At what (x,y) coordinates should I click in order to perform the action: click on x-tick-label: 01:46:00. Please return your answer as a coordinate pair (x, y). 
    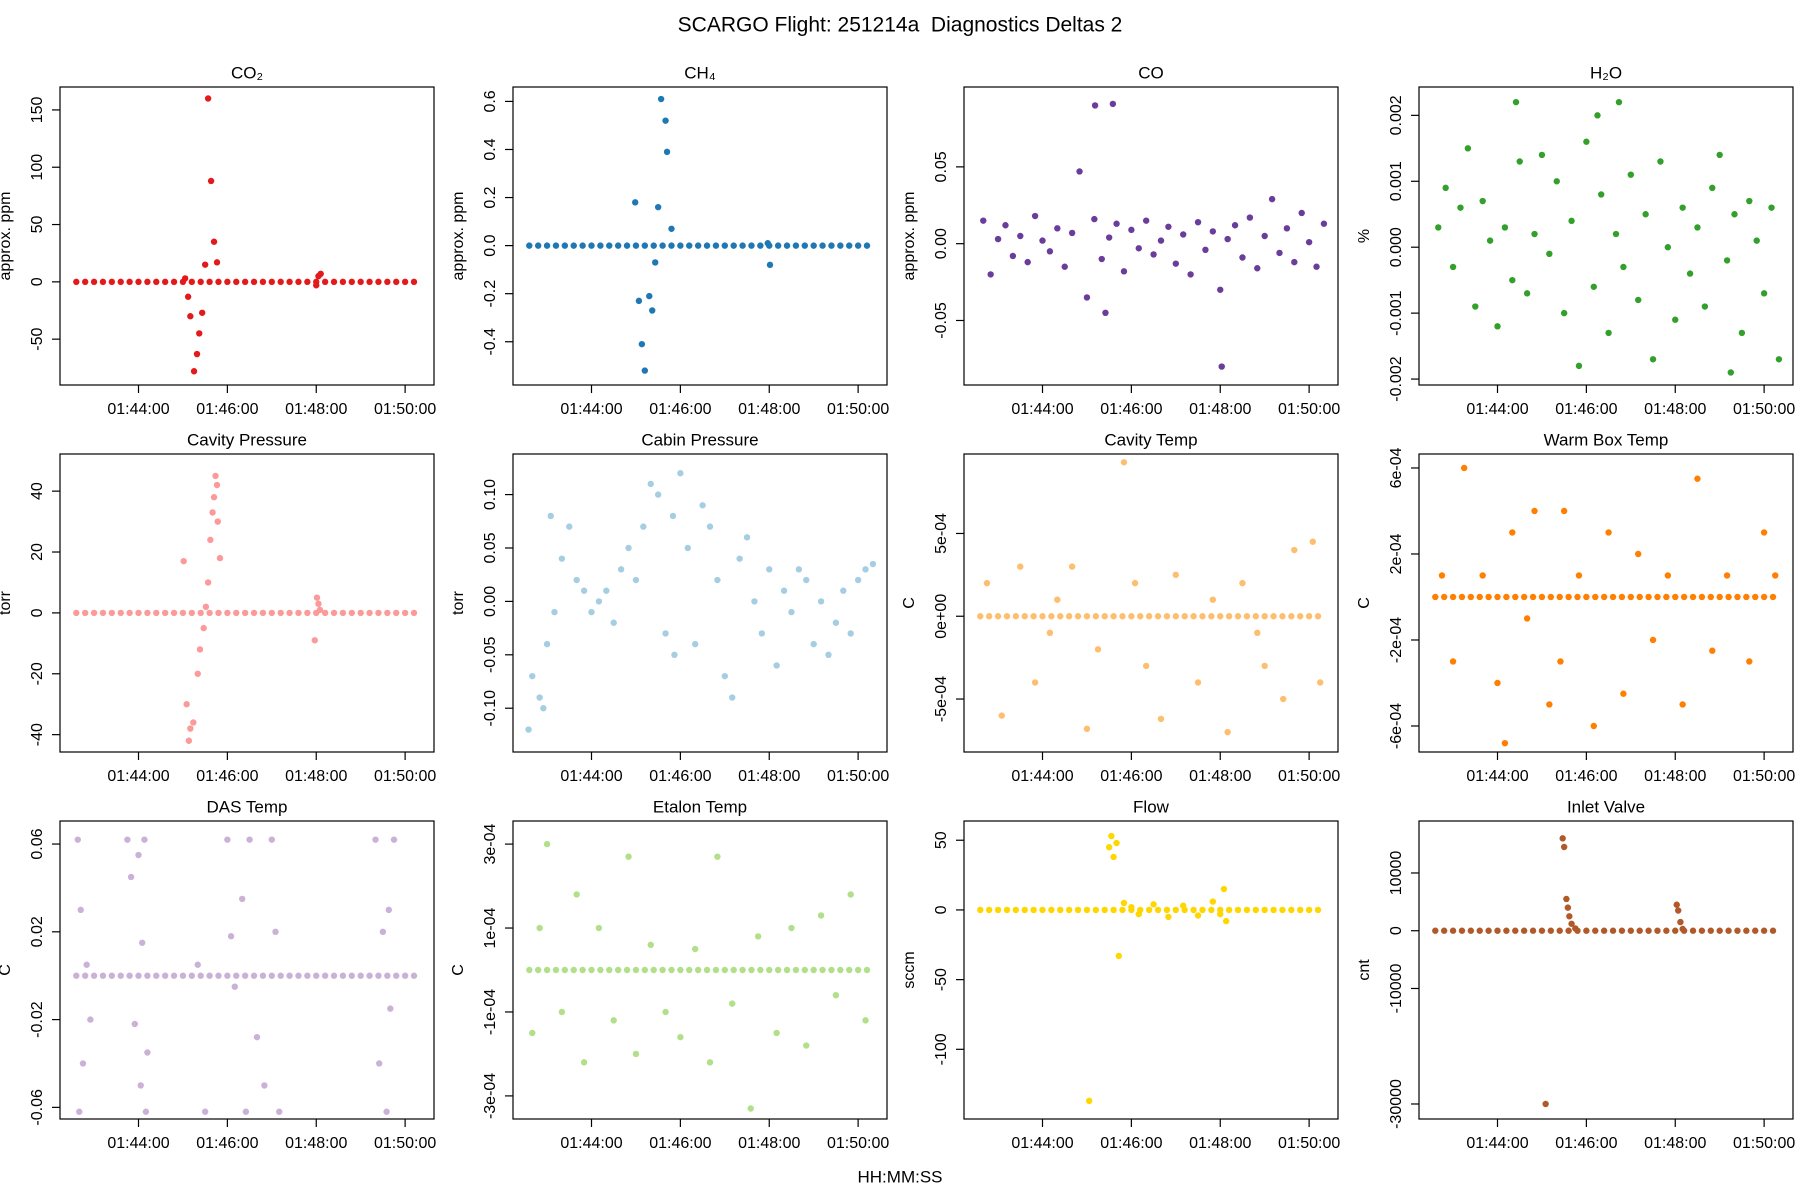
    Looking at the image, I should click on (680, 776).